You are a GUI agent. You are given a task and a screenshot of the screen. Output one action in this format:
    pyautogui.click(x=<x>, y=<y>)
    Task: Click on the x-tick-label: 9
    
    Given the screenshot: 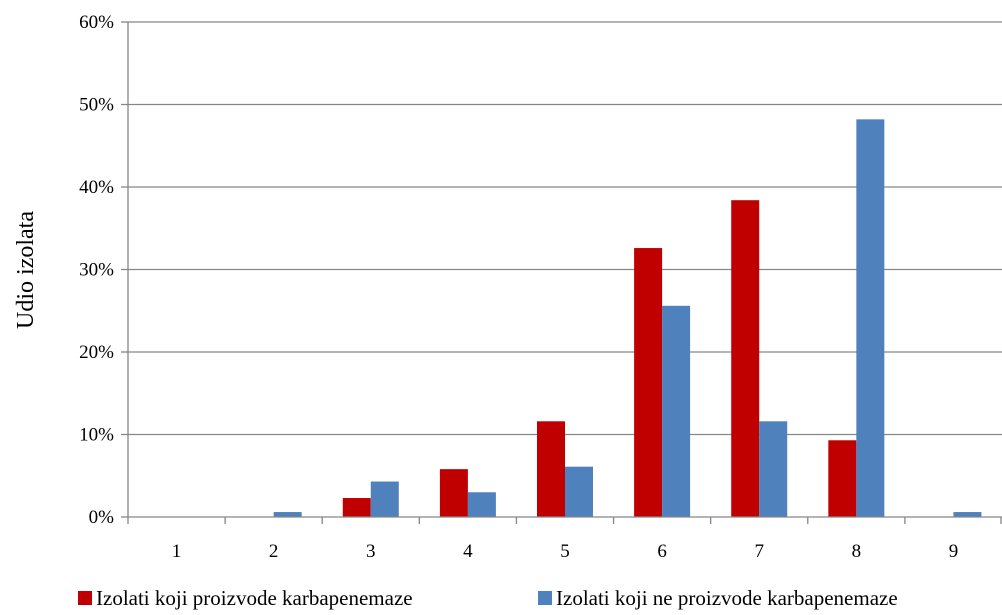 What is the action you would take?
    pyautogui.click(x=954, y=551)
    